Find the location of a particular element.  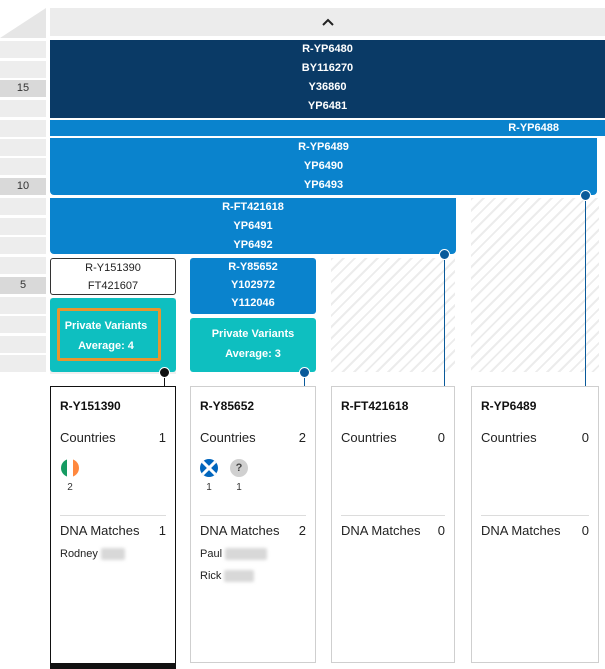

private-variants-panel-1: Private Variants Average: 4 is located at coordinates (113, 335).